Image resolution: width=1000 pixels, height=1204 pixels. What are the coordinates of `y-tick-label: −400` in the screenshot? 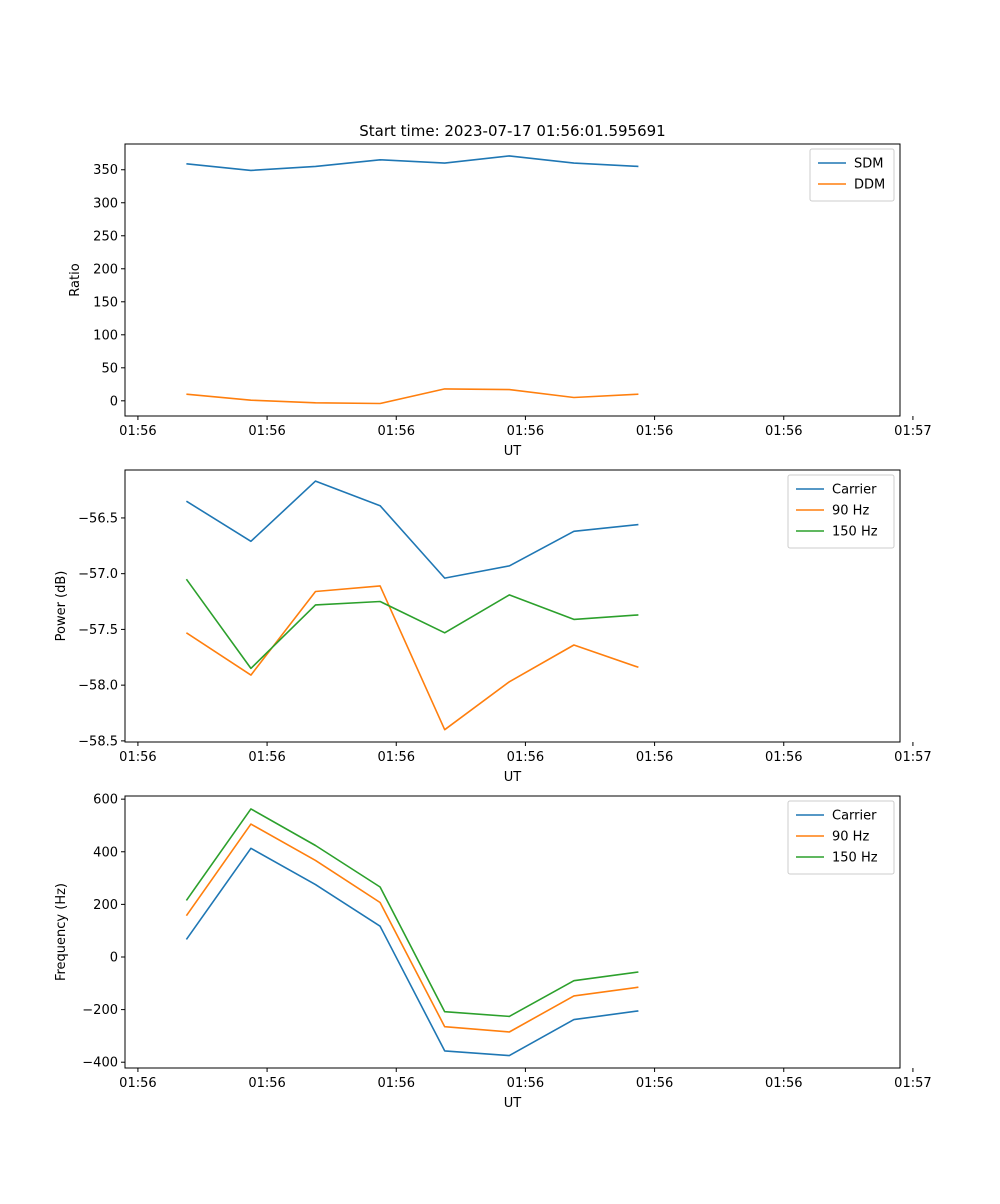 It's located at (100, 1063).